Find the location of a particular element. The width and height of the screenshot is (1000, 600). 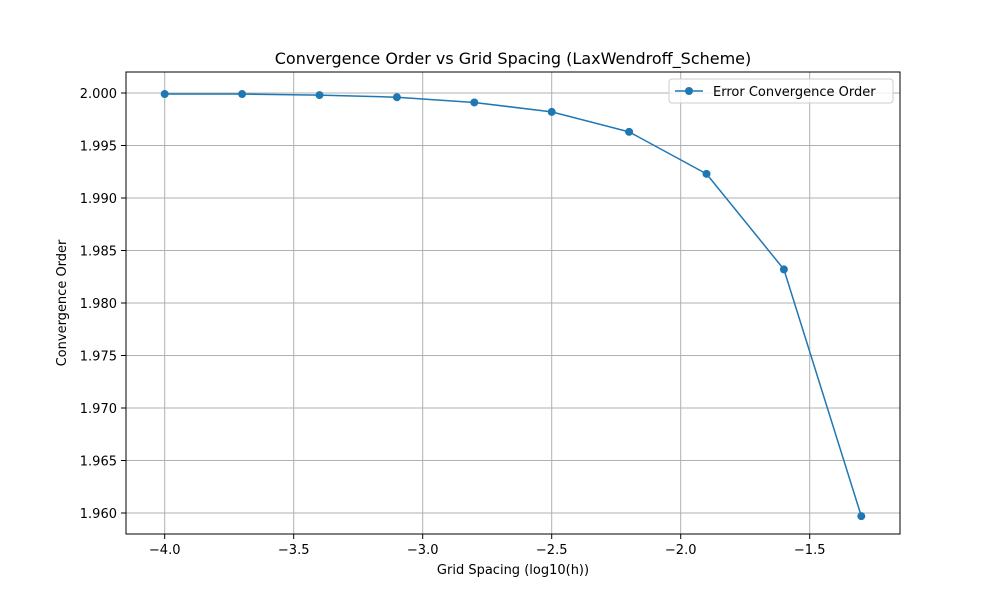

legend: Error Convergence Order is located at coordinates (781, 91).